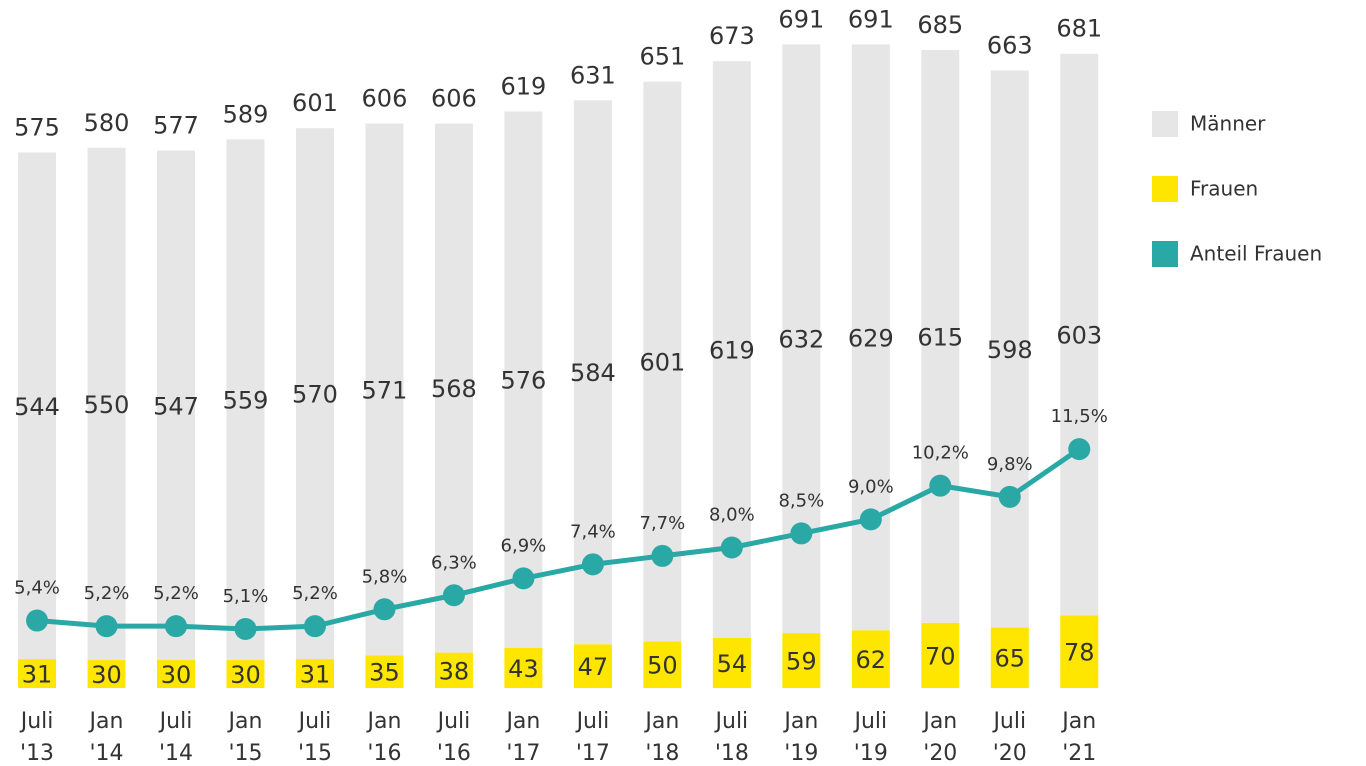 The width and height of the screenshot is (1366, 766). Describe the element at coordinates (940, 753) in the screenshot. I see `x-tick-label: '20` at that location.